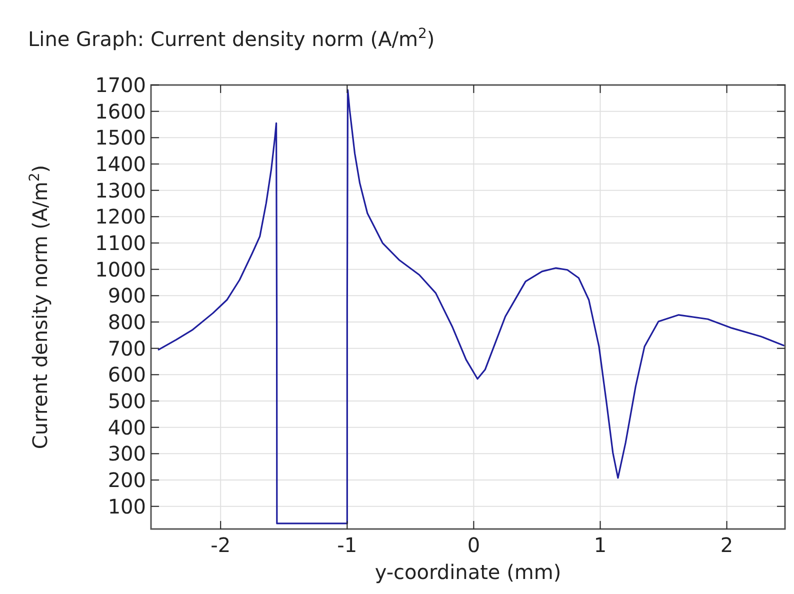 The width and height of the screenshot is (794, 594). What do you see at coordinates (120, 111) in the screenshot?
I see `y-tick-label: 1600` at bounding box center [120, 111].